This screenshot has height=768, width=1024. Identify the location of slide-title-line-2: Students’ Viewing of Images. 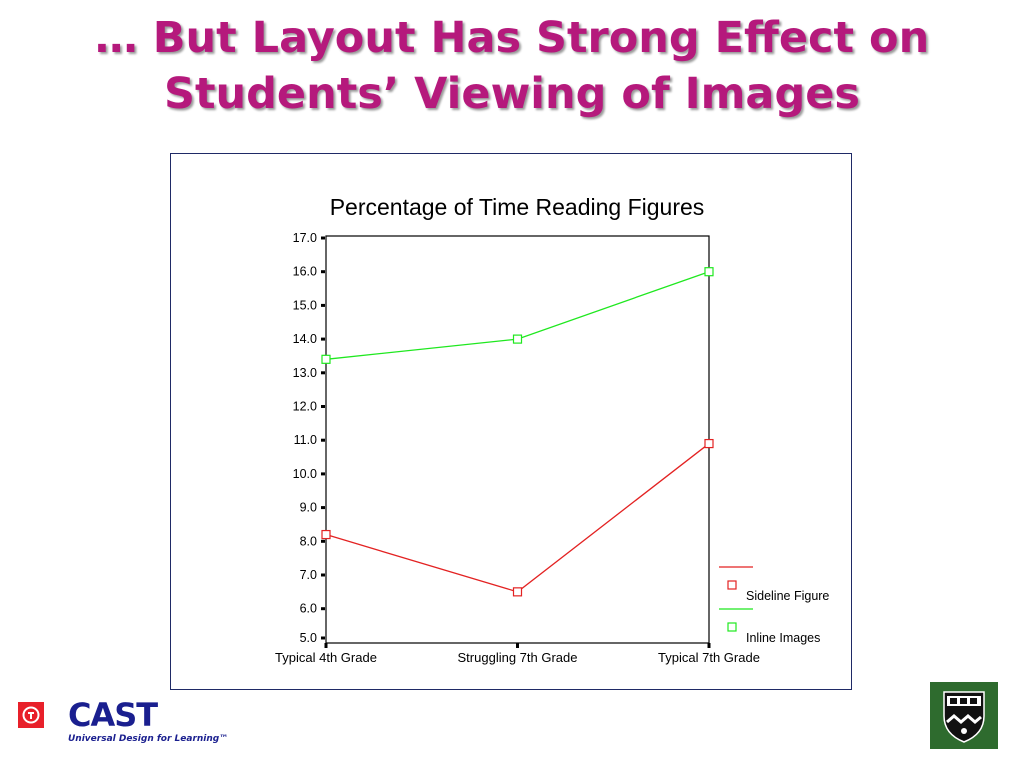
(512, 94).